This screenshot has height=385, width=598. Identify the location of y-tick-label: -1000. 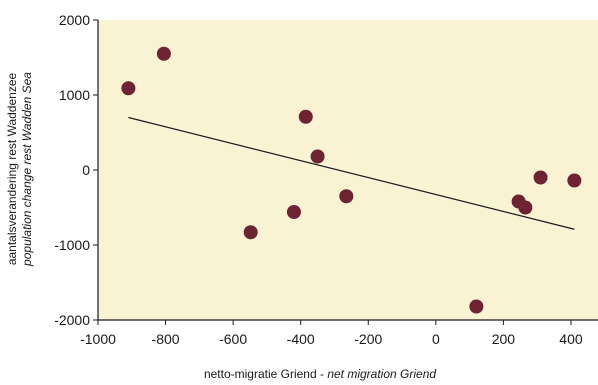
(72, 245).